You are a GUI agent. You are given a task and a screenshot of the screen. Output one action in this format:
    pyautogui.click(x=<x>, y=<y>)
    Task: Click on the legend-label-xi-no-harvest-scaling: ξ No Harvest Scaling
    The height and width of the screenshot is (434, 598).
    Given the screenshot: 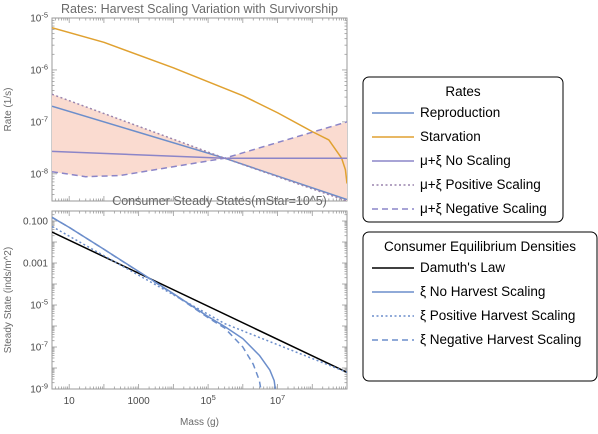 What is the action you would take?
    pyautogui.click(x=482, y=291)
    